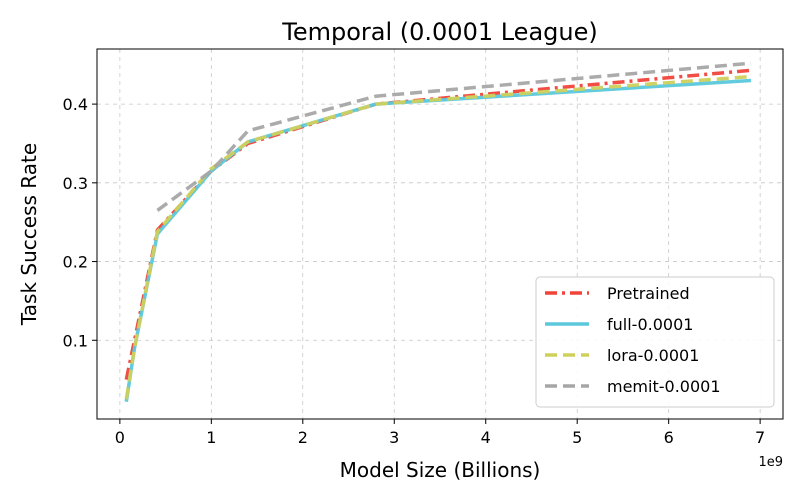 This screenshot has height=500, width=800. I want to click on x-tick-label: 4, so click(486, 437).